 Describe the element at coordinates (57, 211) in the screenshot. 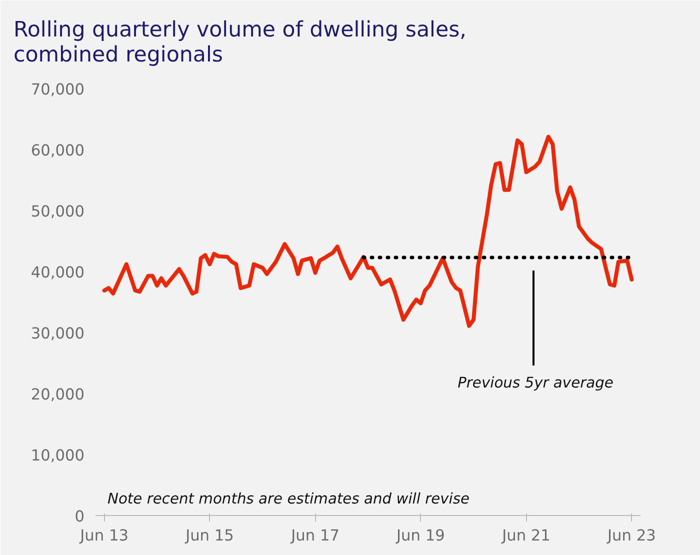

I see `y-tick-label: 50,000` at that location.